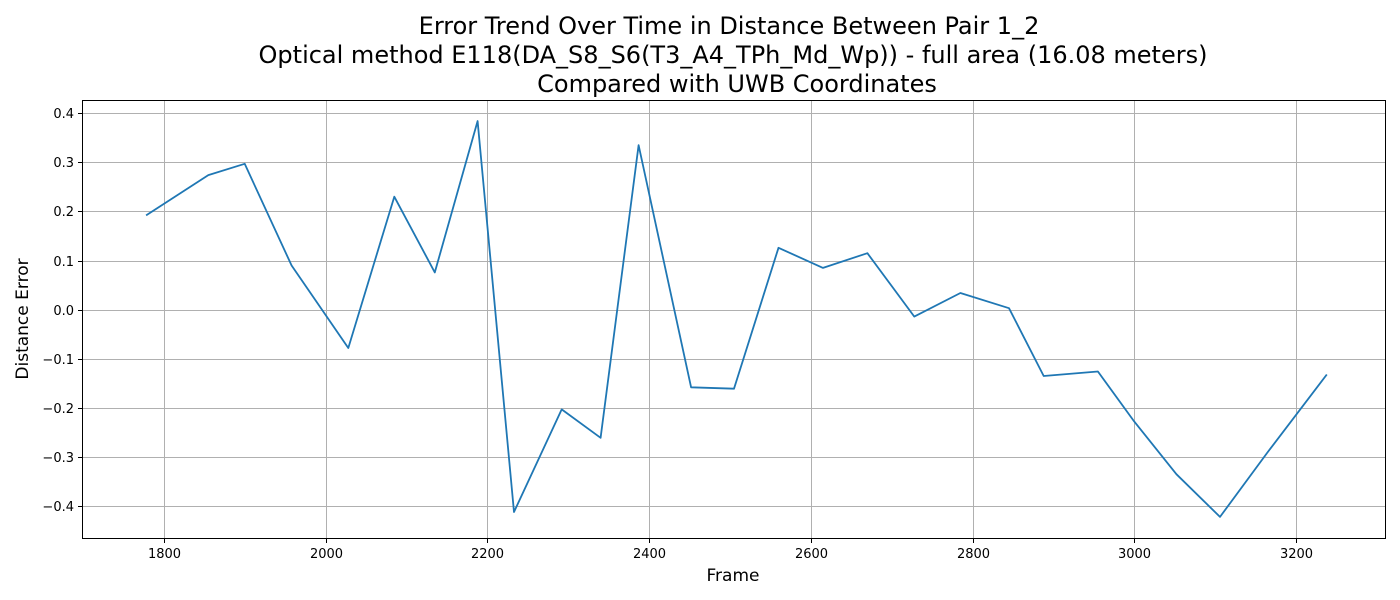 The image size is (1400, 600). What do you see at coordinates (58, 360) in the screenshot?
I see `y-tick-label: −0.1` at bounding box center [58, 360].